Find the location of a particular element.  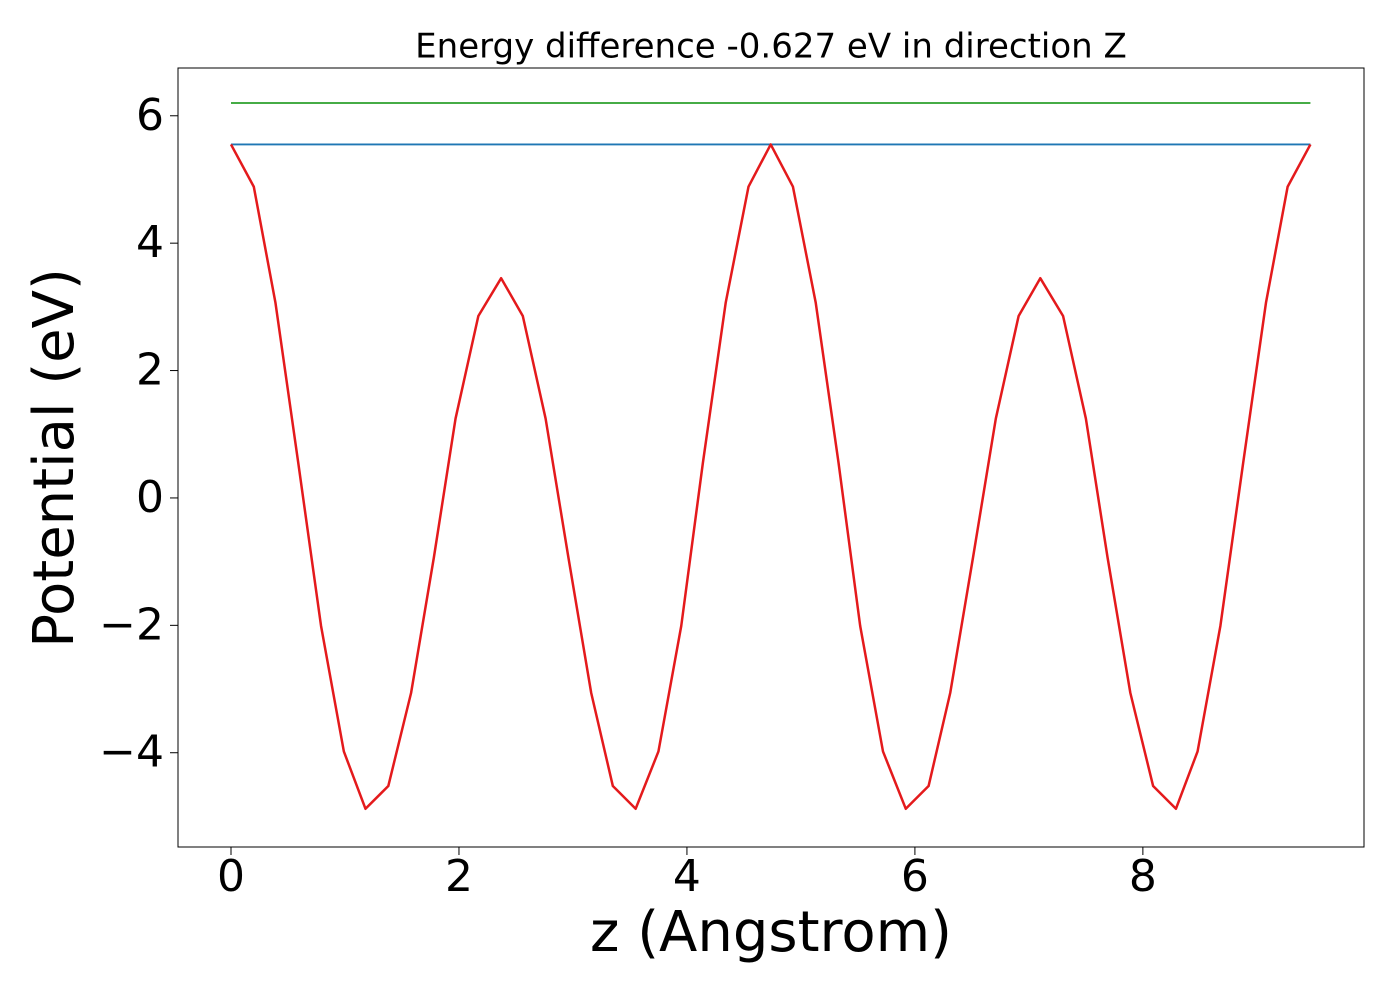

x-tick-label: 6 is located at coordinates (915, 876).